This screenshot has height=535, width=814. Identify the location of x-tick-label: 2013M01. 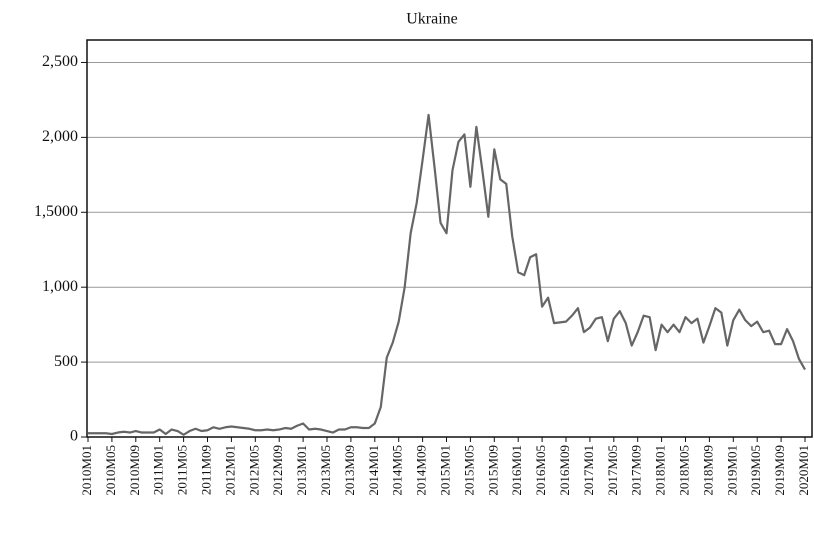
(301, 470).